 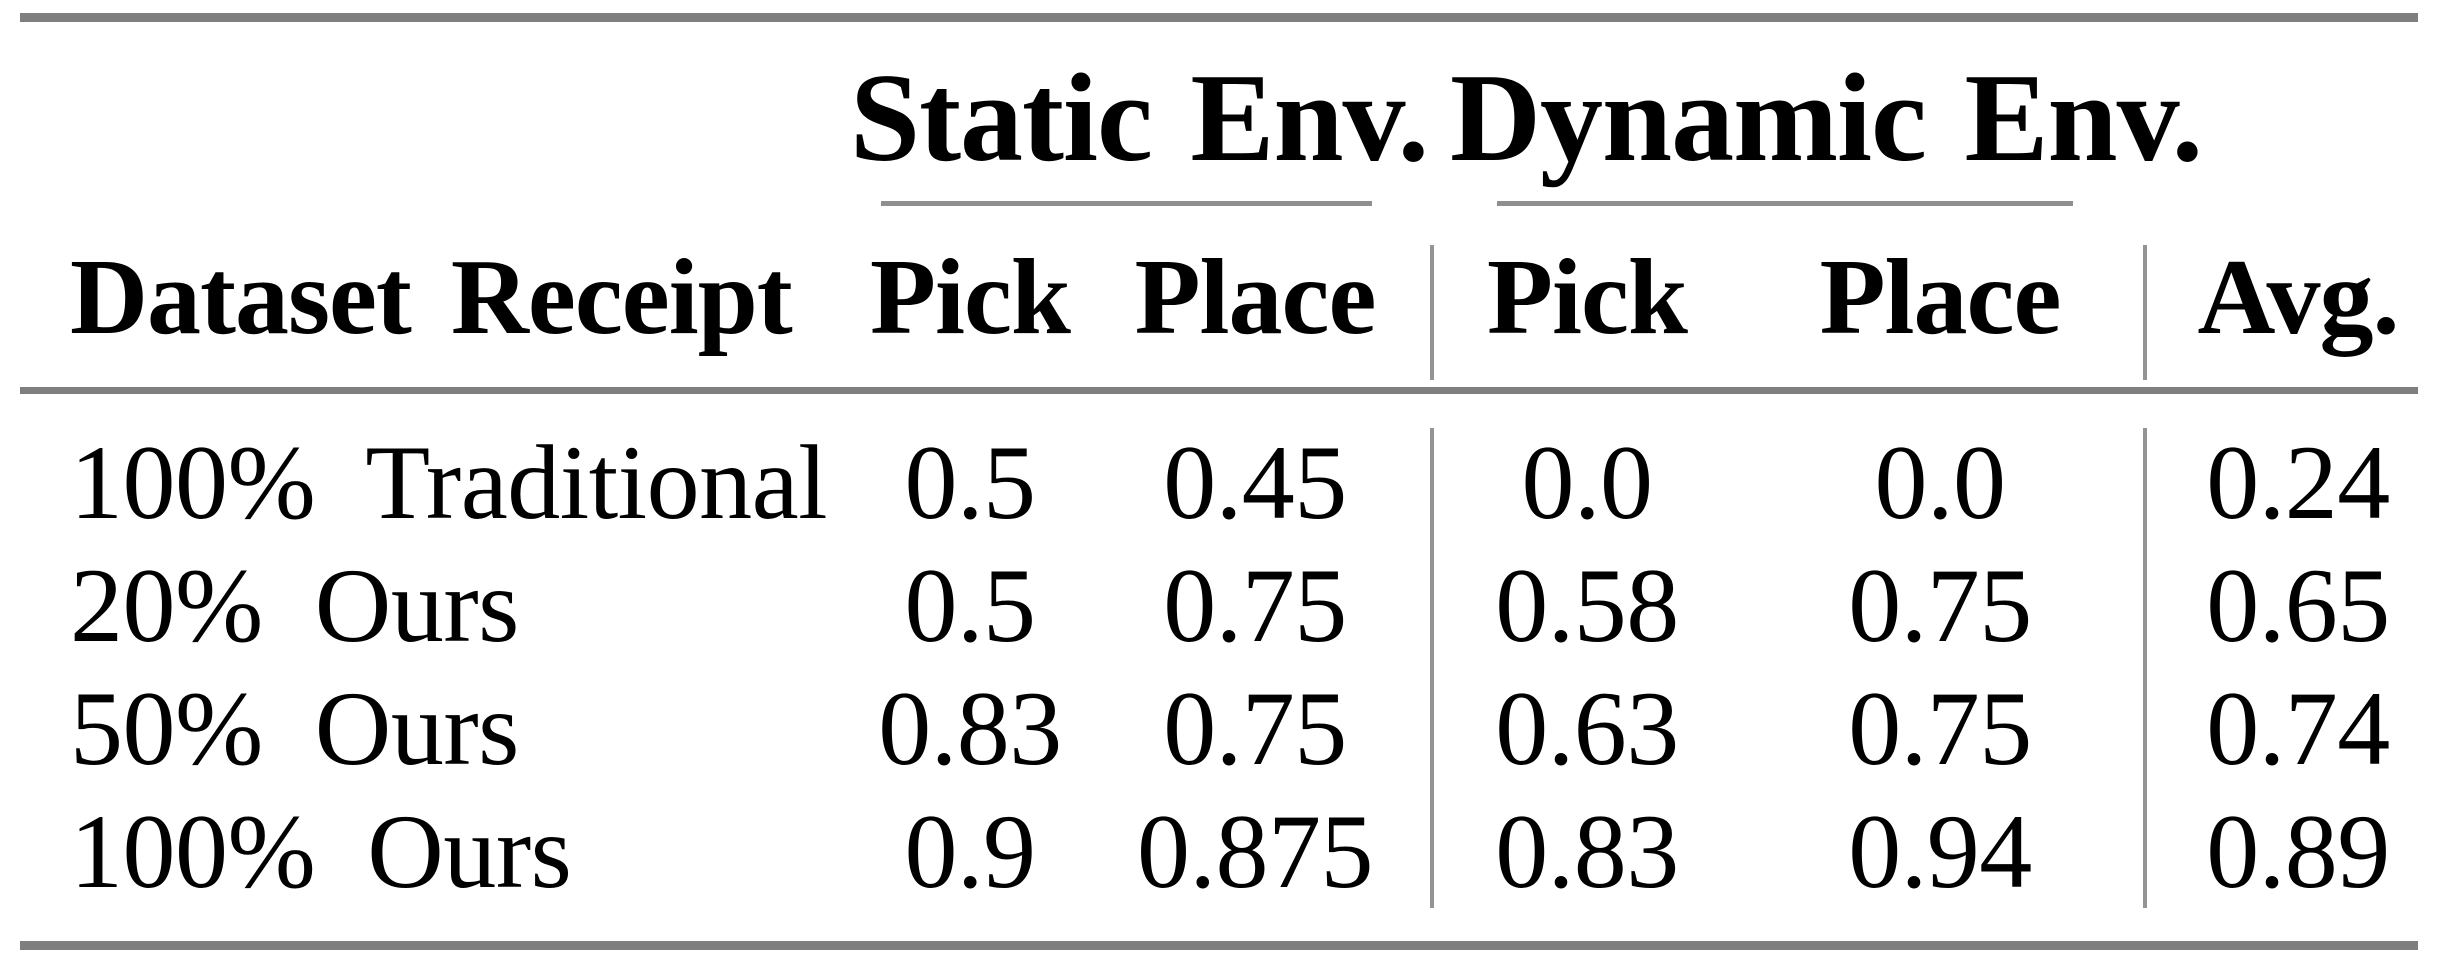 I want to click on column-header-dataset-receipt: Dataset Receipt, so click(x=431, y=297).